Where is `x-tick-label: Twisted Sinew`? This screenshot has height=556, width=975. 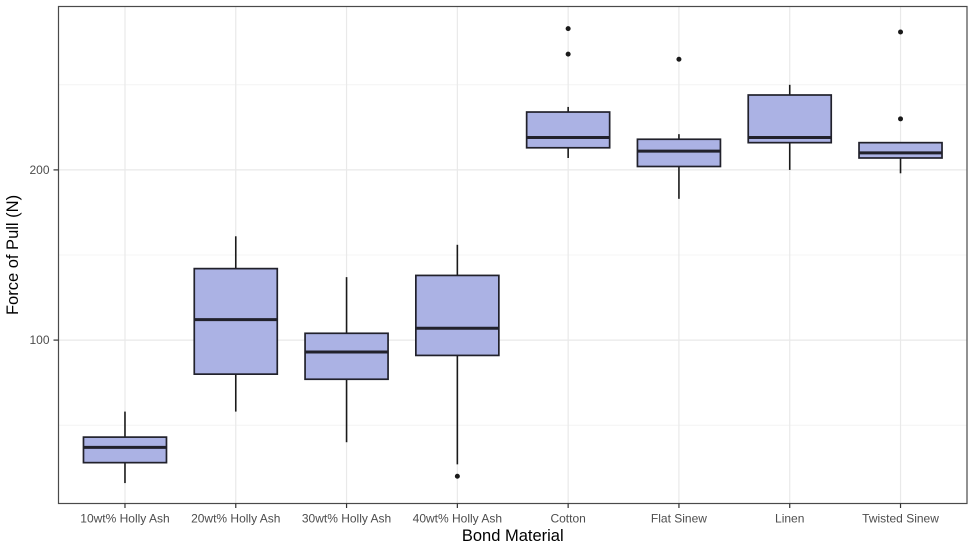
x-tick-label: Twisted Sinew is located at coordinates (900, 519).